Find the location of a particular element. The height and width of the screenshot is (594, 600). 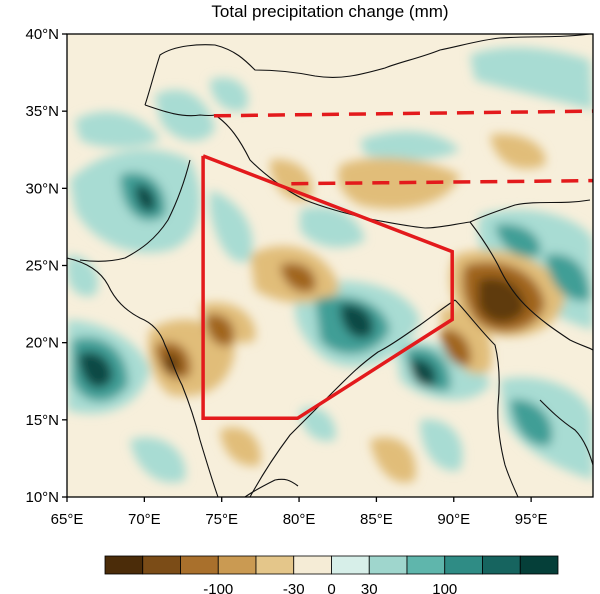

coastline-srilanka is located at coordinates (271, 487).